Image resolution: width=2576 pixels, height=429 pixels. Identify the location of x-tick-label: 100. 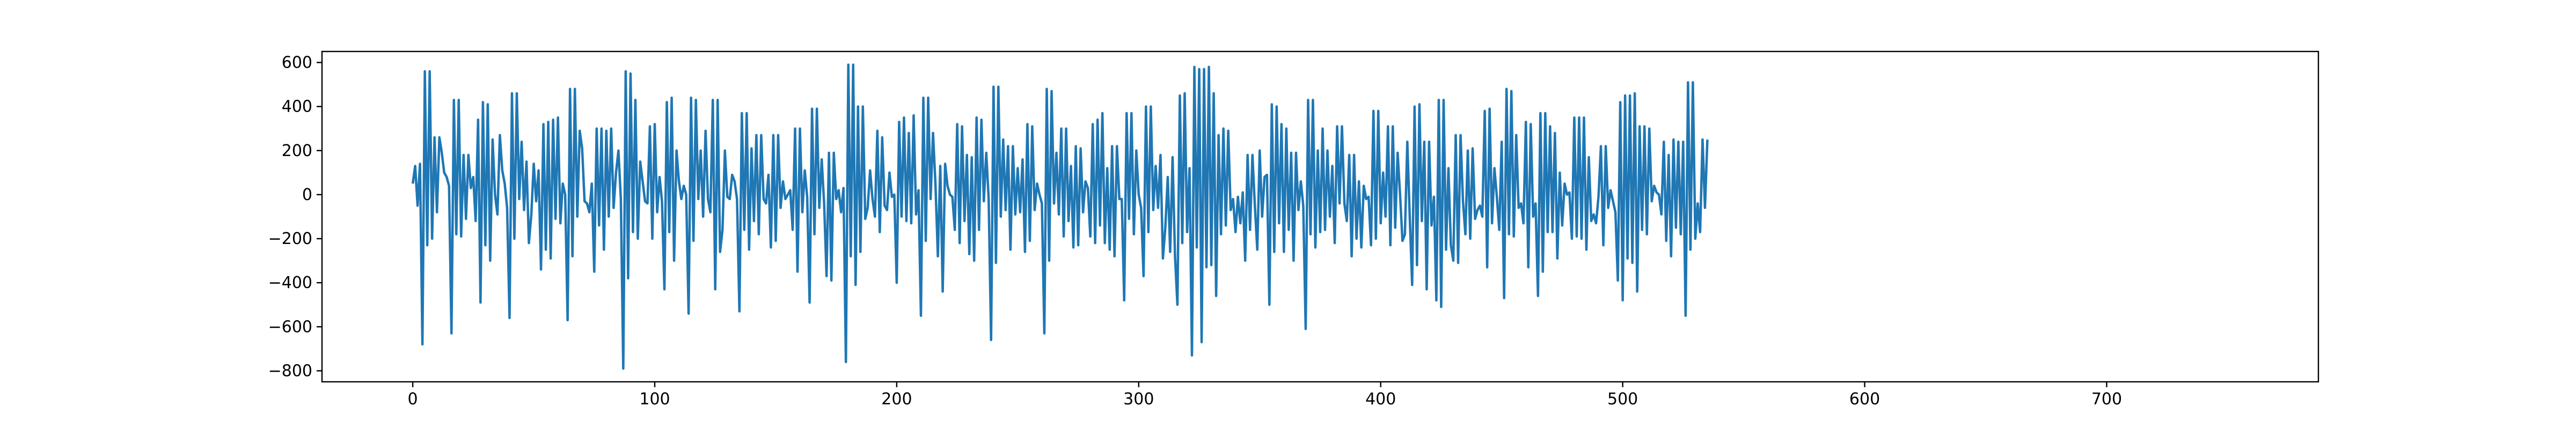
(654, 399).